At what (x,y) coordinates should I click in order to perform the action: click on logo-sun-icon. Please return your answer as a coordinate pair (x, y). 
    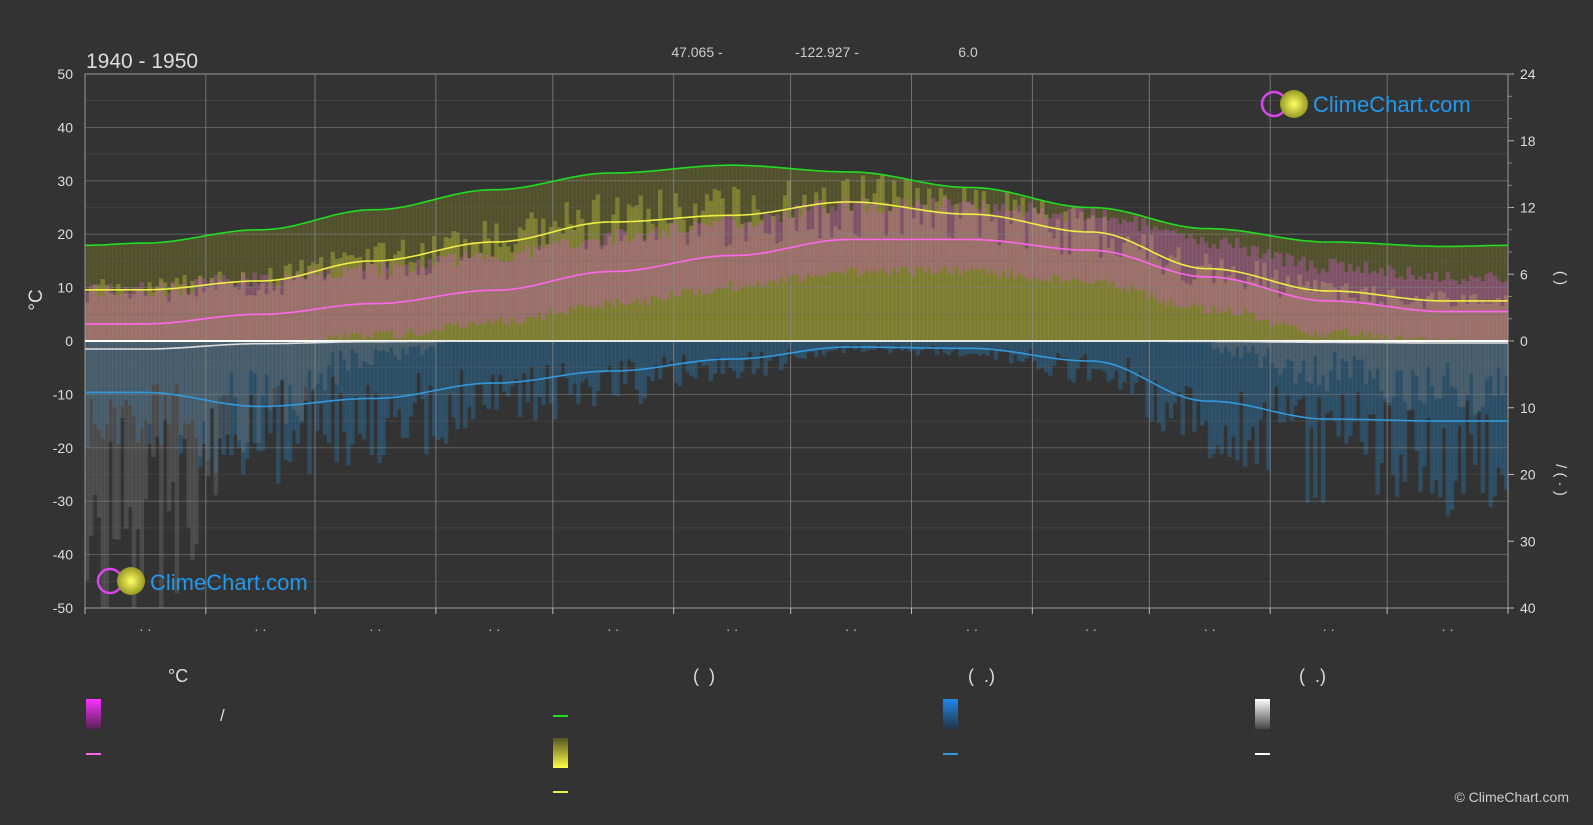
    Looking at the image, I should click on (131, 581).